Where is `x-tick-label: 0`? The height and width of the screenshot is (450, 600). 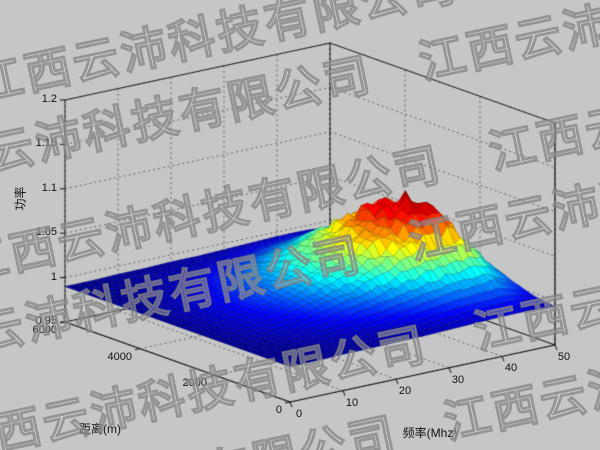 x-tick-label: 0 is located at coordinates (299, 414).